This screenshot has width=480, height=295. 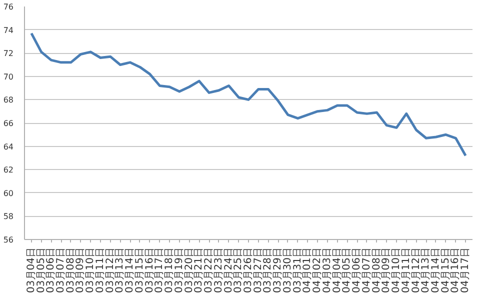 I want to click on y-tick-label: 64, so click(x=8, y=147).